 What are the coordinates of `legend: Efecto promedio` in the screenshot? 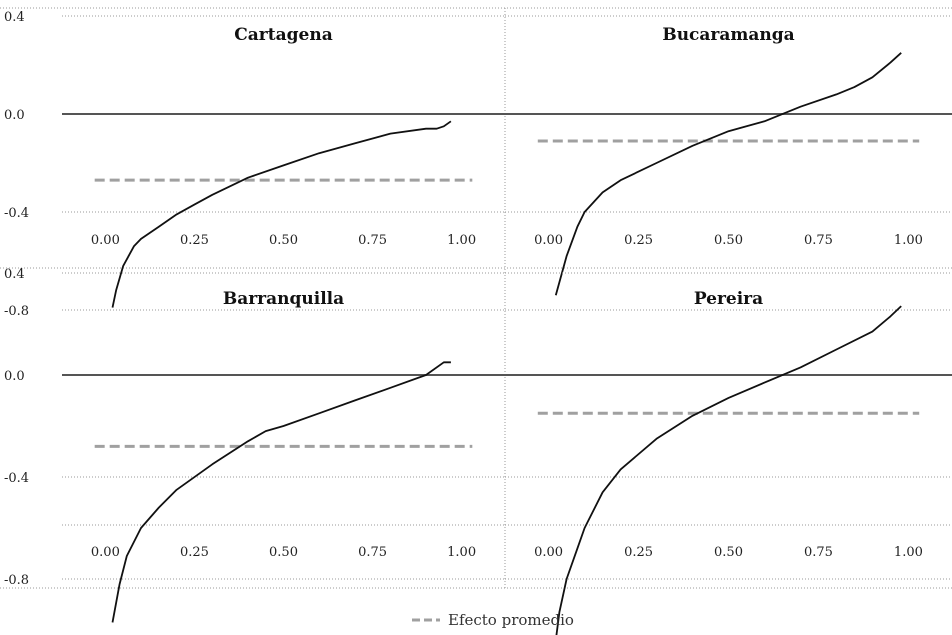 It's located at (493, 620).